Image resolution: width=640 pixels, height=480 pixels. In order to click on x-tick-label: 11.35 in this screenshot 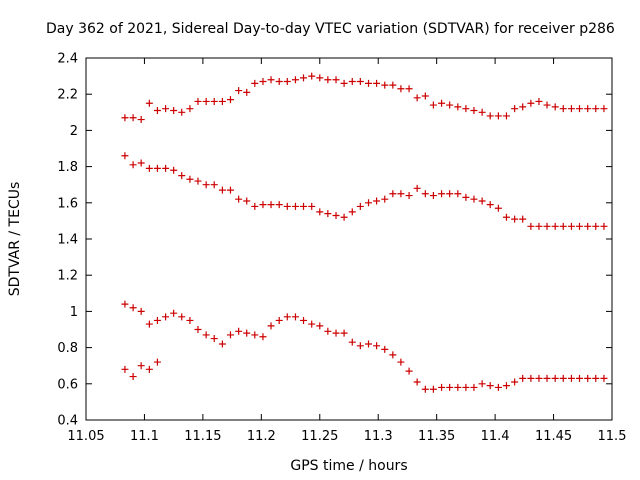, I will do `click(436, 436)`.